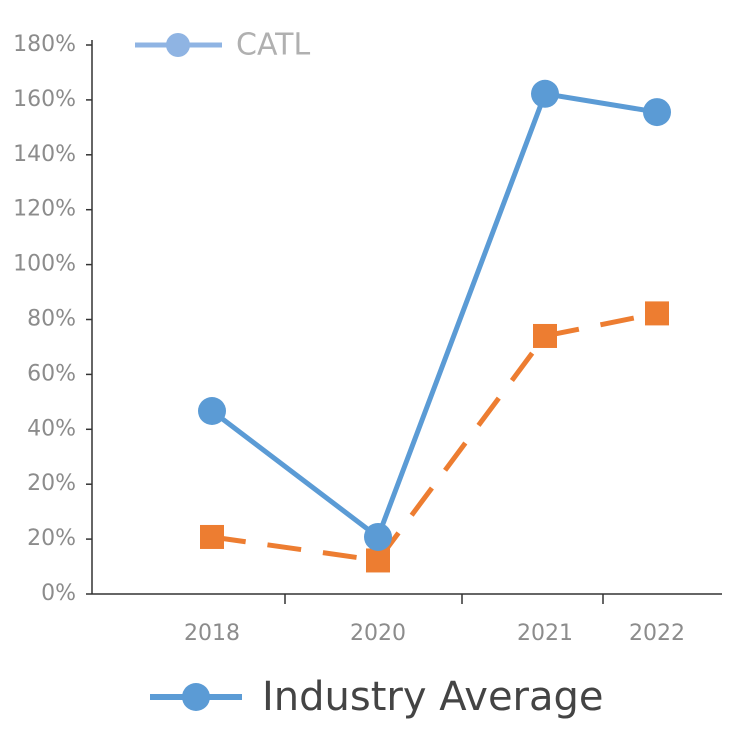 Image resolution: width=741 pixels, height=735 pixels. What do you see at coordinates (44, 154) in the screenshot?
I see `y-tick-label: 140%` at bounding box center [44, 154].